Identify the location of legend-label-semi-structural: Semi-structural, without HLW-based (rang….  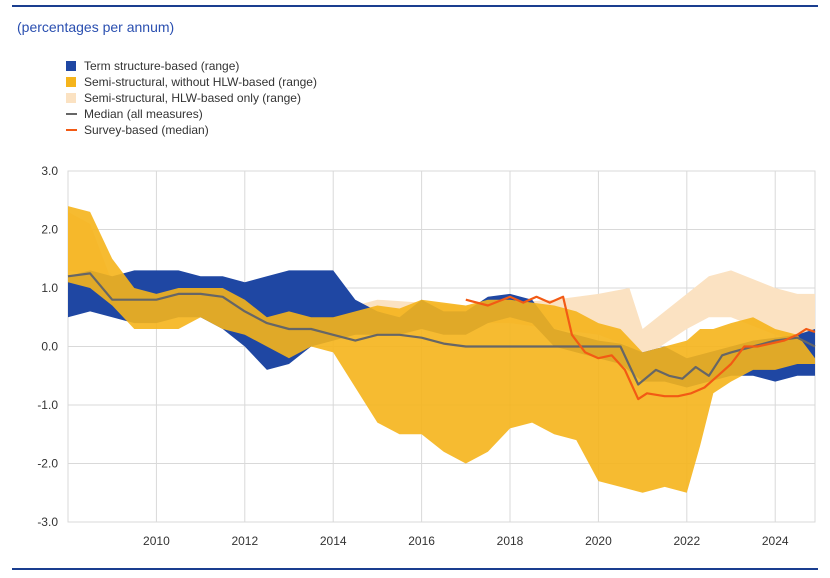
(200, 82).